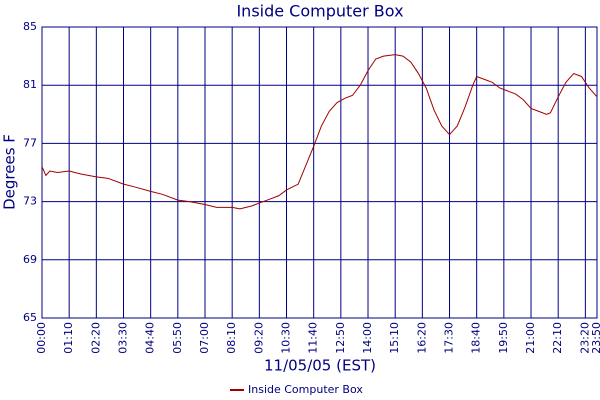  I want to click on y-tick-label: 73, so click(30, 201).